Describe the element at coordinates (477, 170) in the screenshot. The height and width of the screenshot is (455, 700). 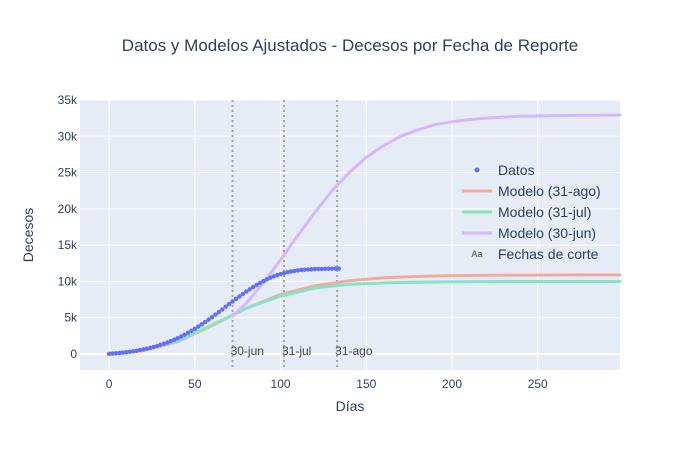
I see `legend-marker` at that location.